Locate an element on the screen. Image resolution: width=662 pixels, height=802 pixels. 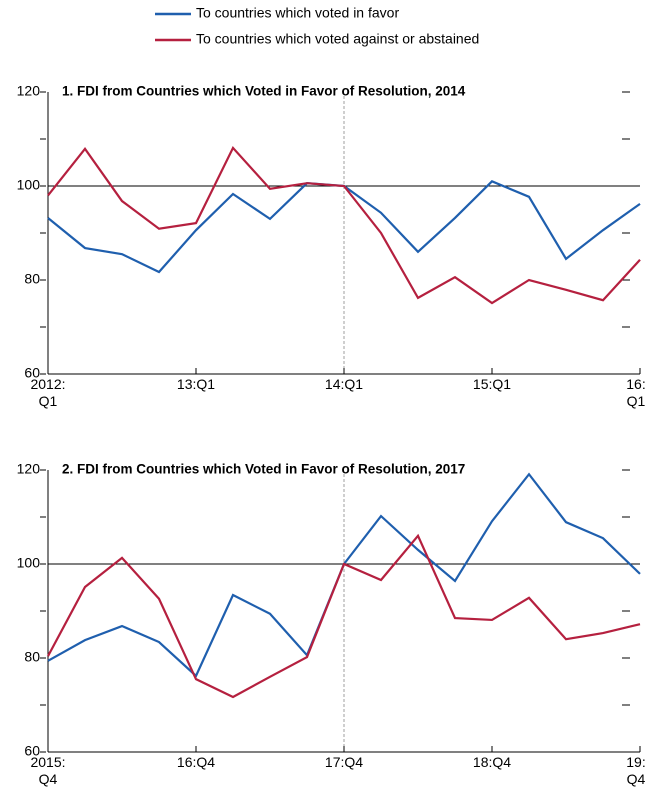
x-tick-label: 2015: Q4 is located at coordinates (48, 770).